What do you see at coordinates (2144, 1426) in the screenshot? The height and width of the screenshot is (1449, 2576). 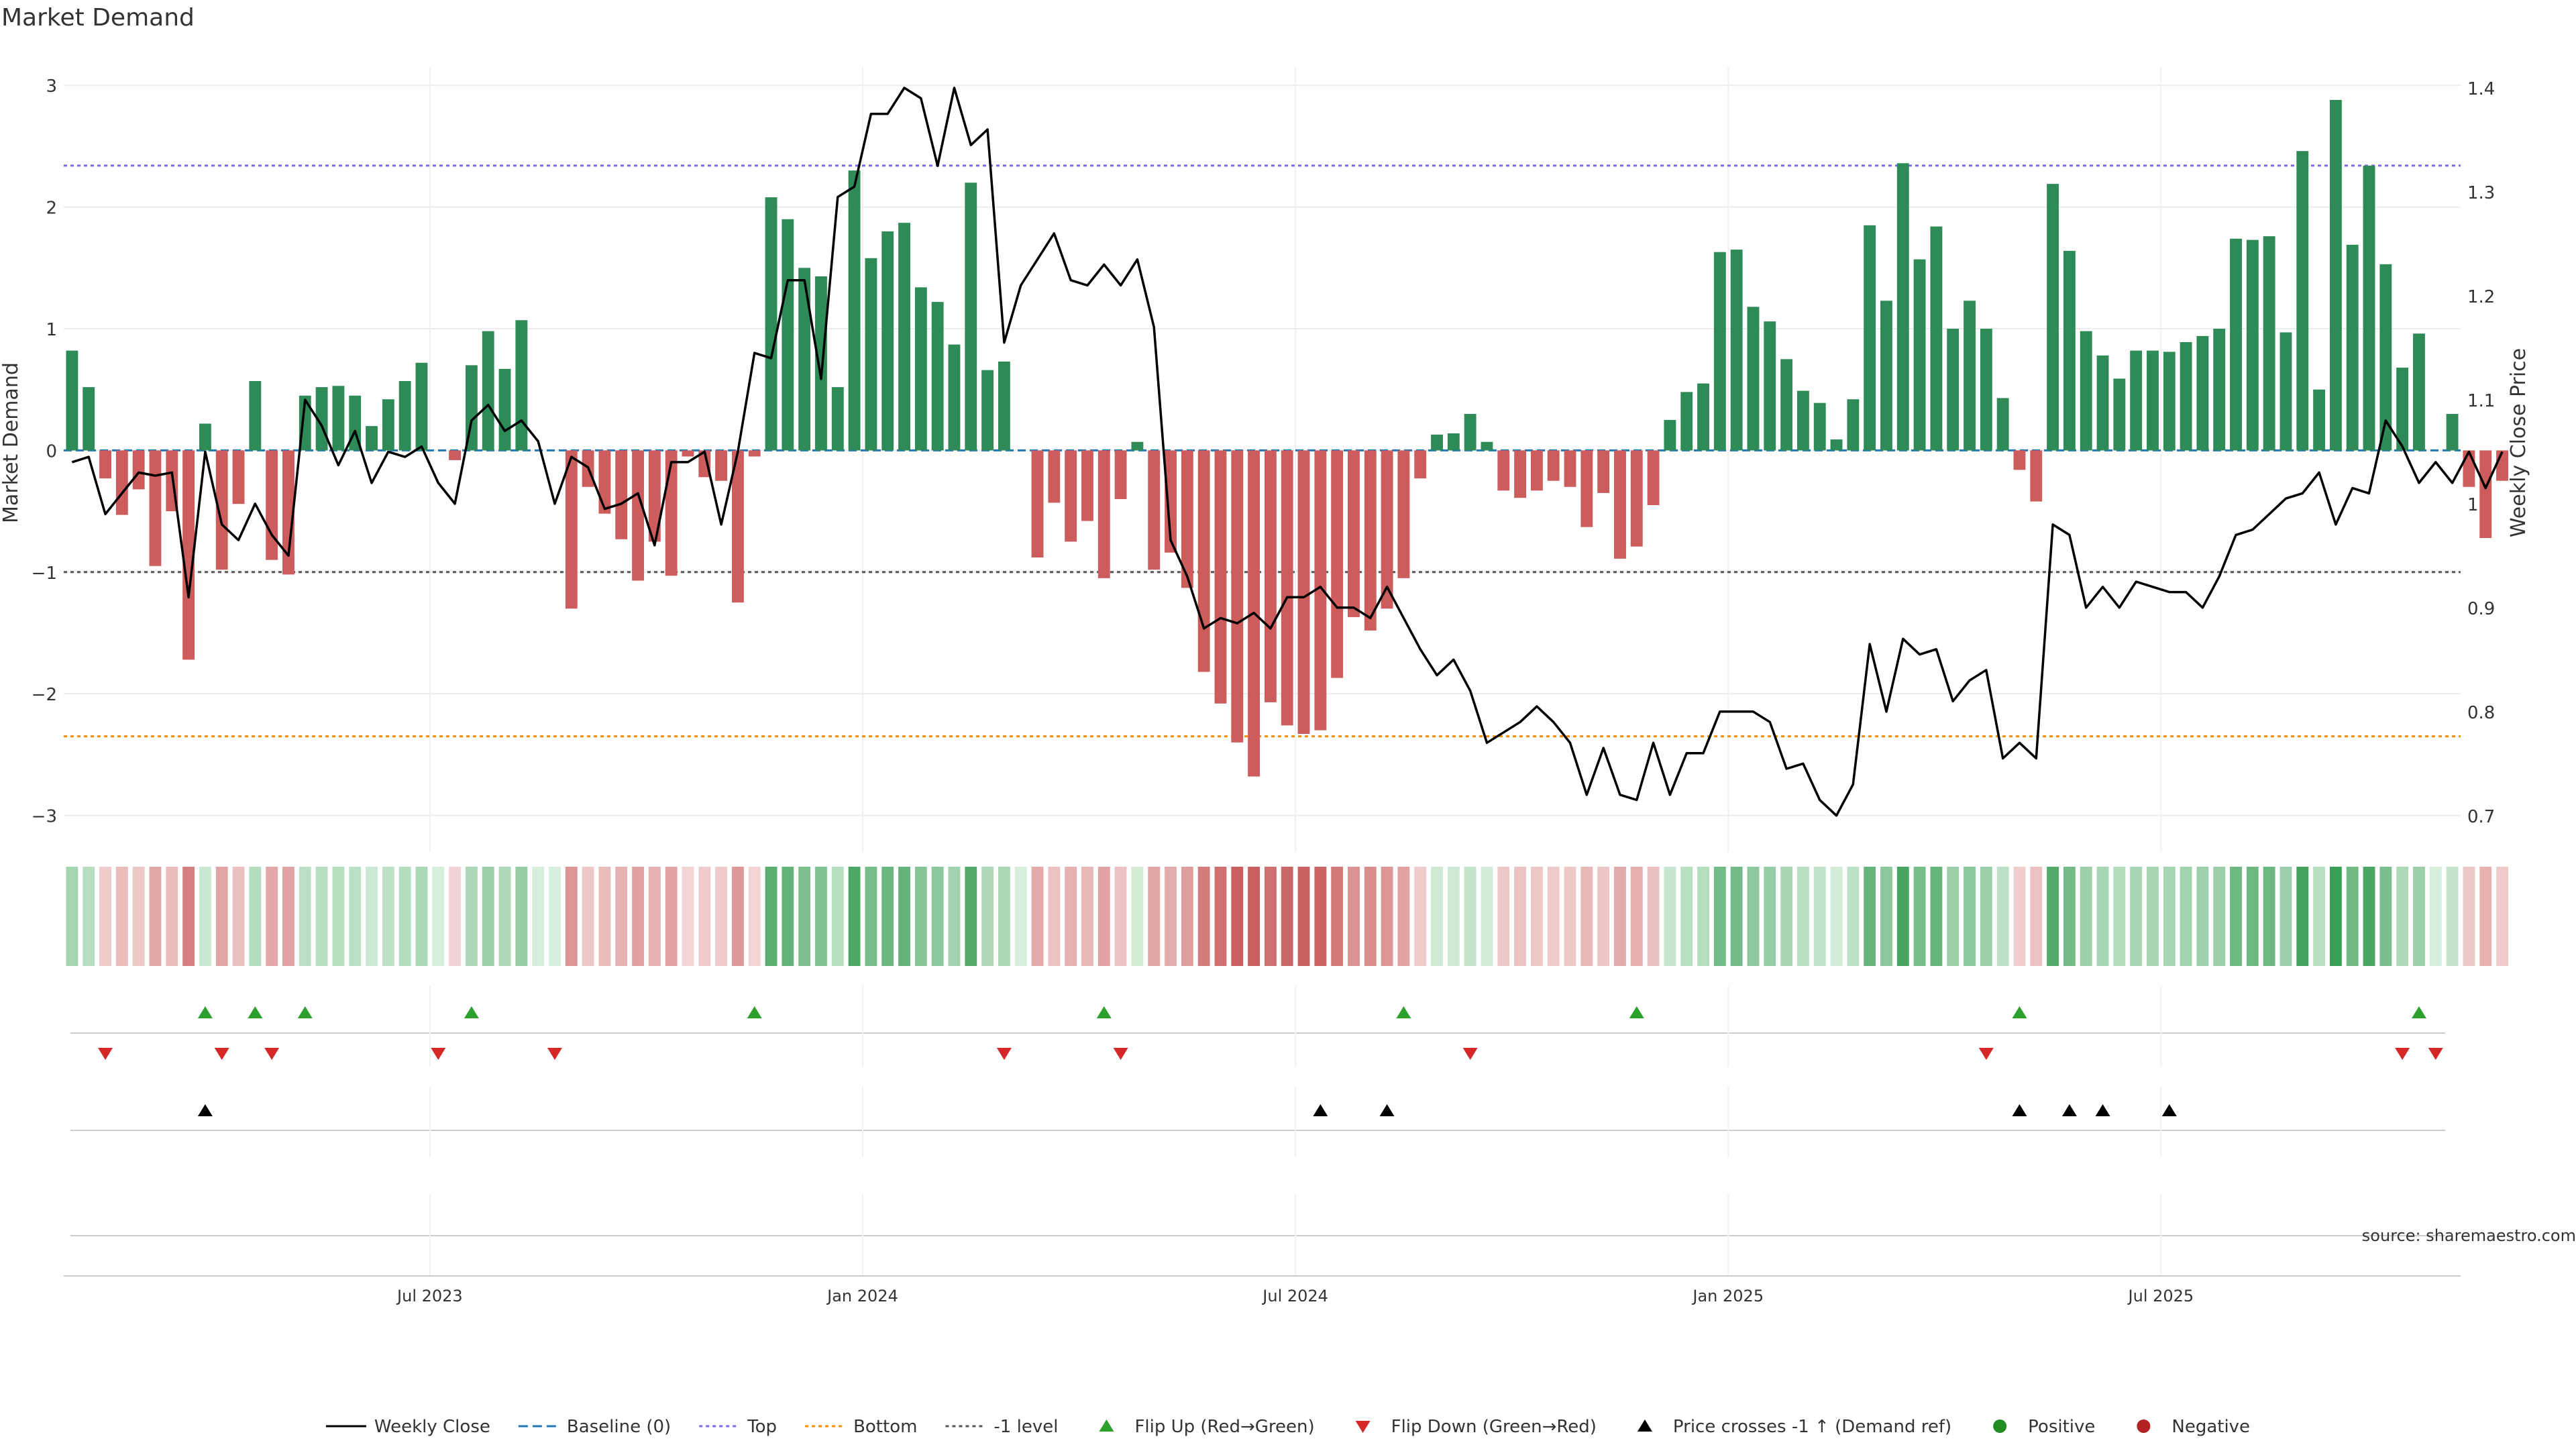 I see `legend-marker` at bounding box center [2144, 1426].